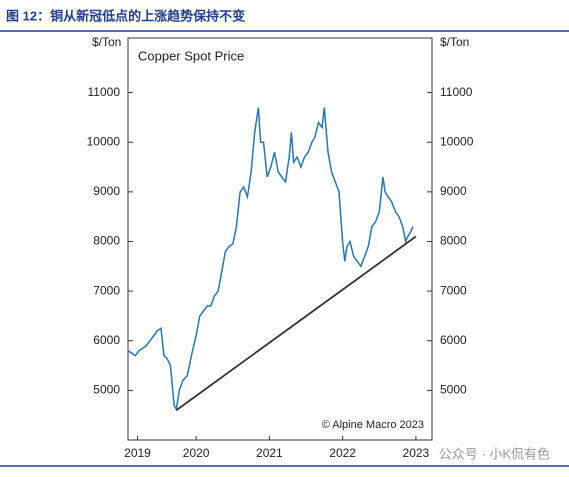  I want to click on y-tick-label: 5000, so click(106, 390).